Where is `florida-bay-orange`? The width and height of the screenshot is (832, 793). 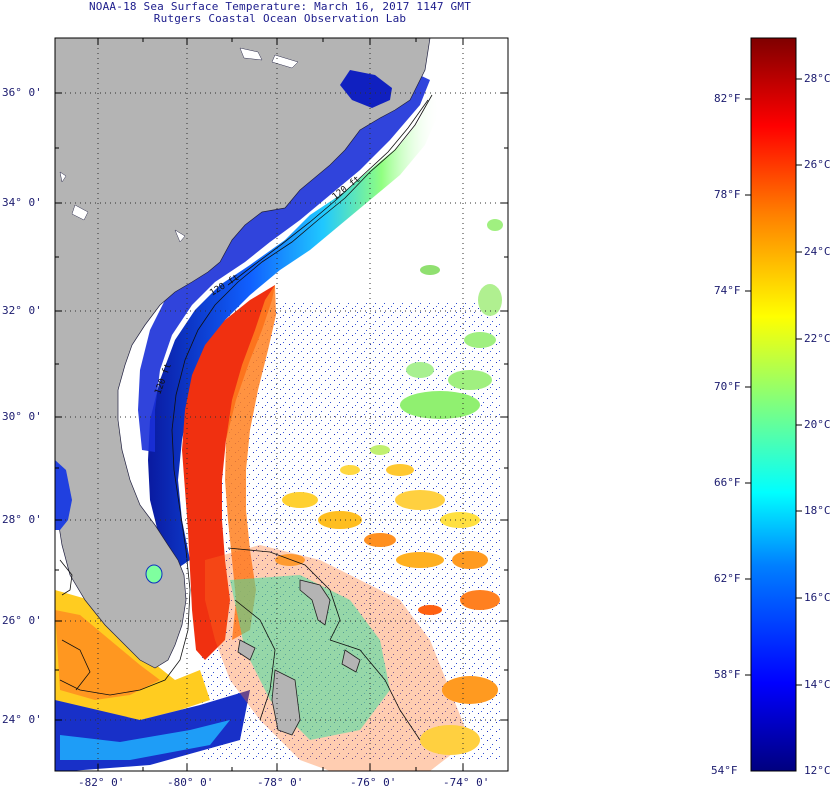
florida-bay-orange is located at coordinates (107, 655).